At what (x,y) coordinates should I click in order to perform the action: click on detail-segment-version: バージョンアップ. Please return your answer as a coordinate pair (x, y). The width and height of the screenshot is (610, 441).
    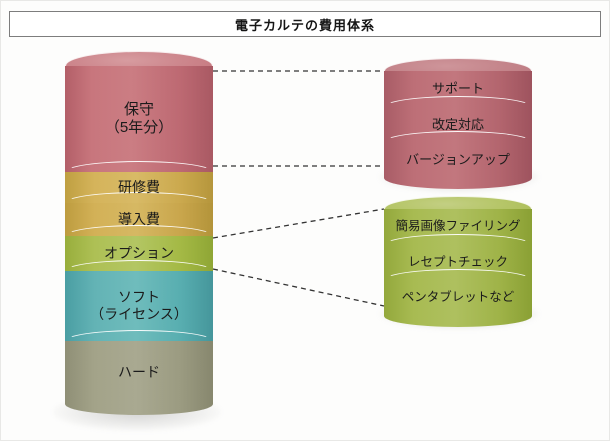
    Looking at the image, I should click on (458, 165).